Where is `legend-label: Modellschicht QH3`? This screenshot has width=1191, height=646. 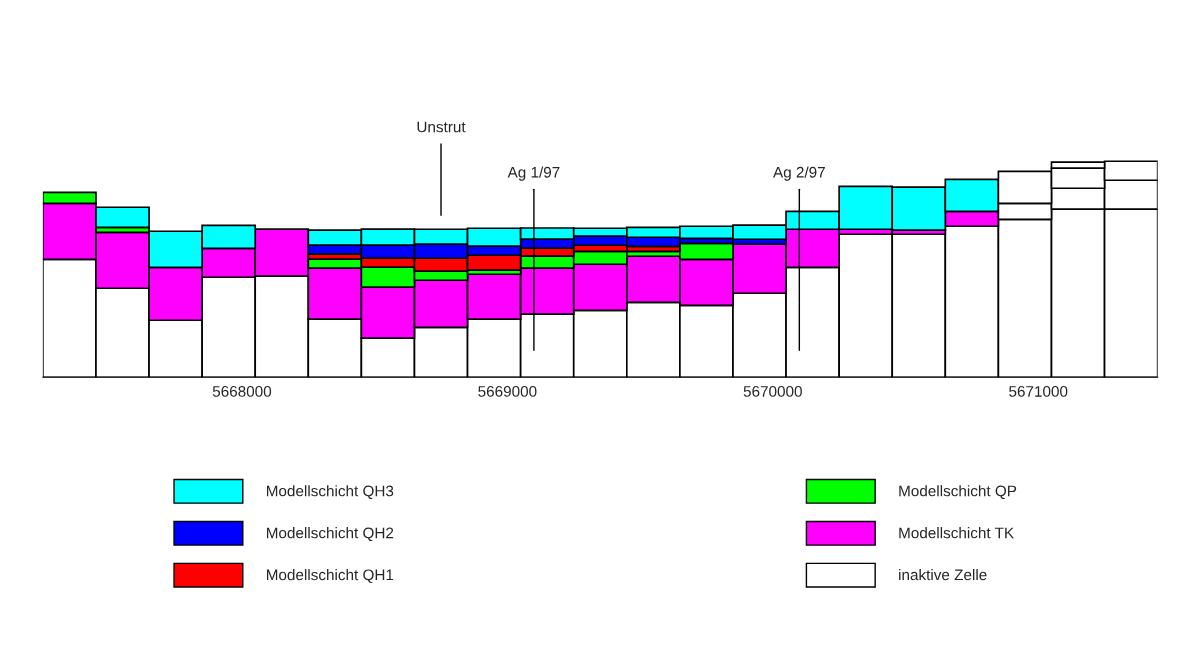 legend-label: Modellschicht QH3 is located at coordinates (330, 492).